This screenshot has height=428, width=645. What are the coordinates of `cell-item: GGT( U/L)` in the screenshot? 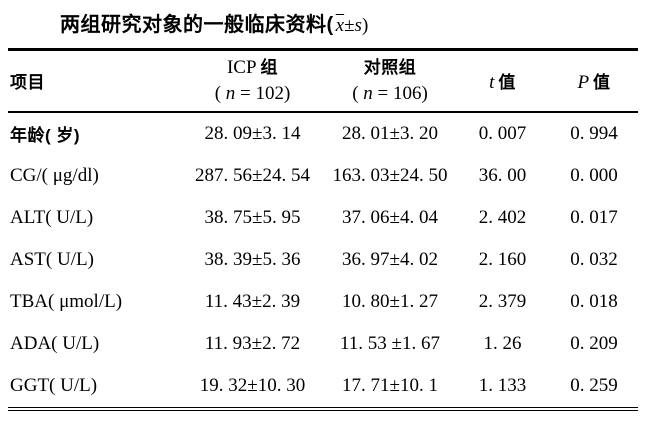 It's located at (54, 385).